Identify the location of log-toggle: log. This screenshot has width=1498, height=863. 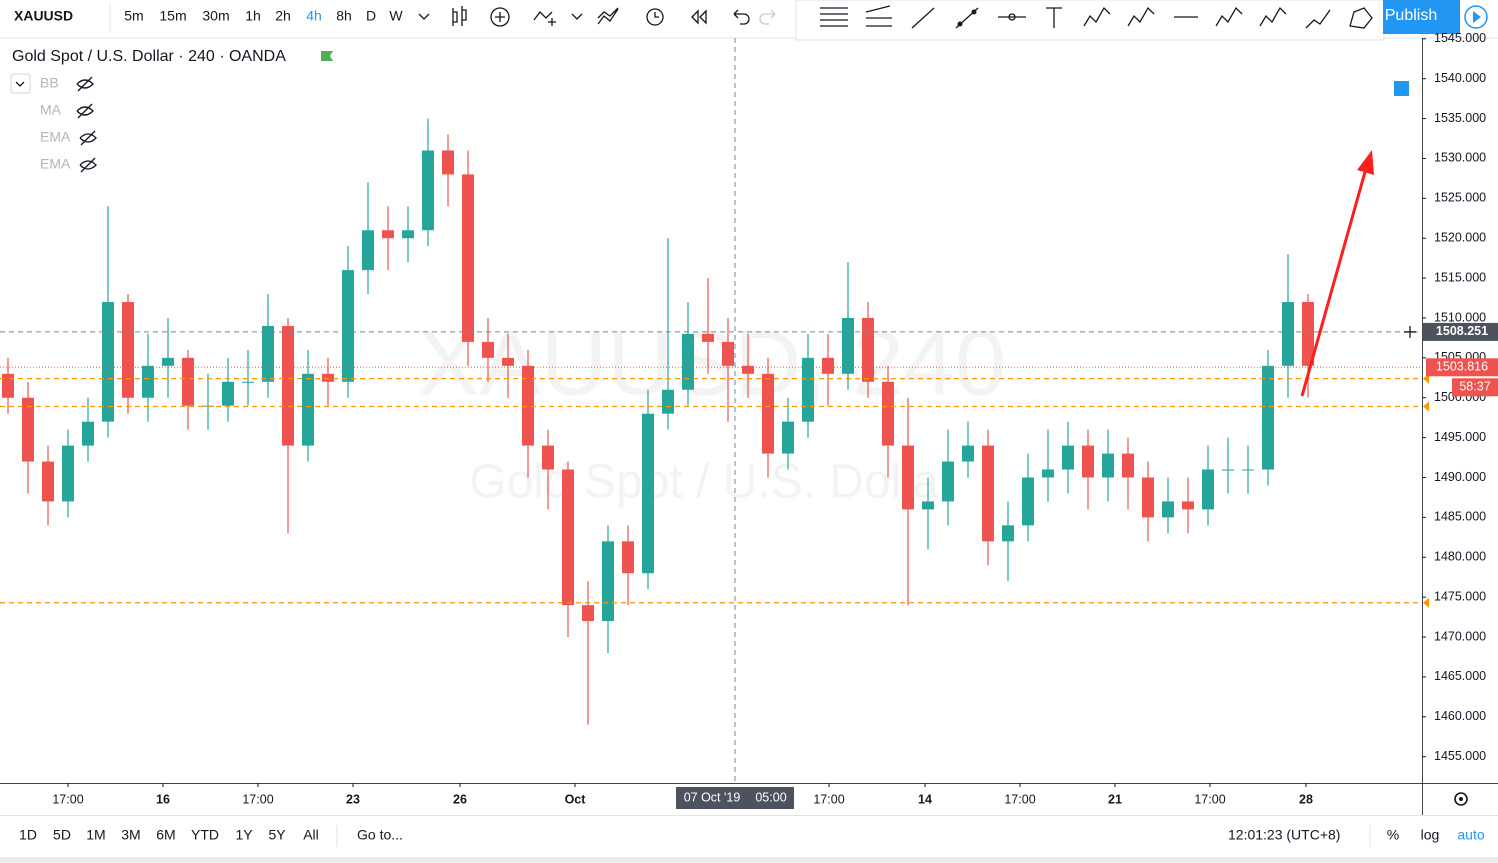
(1430, 835).